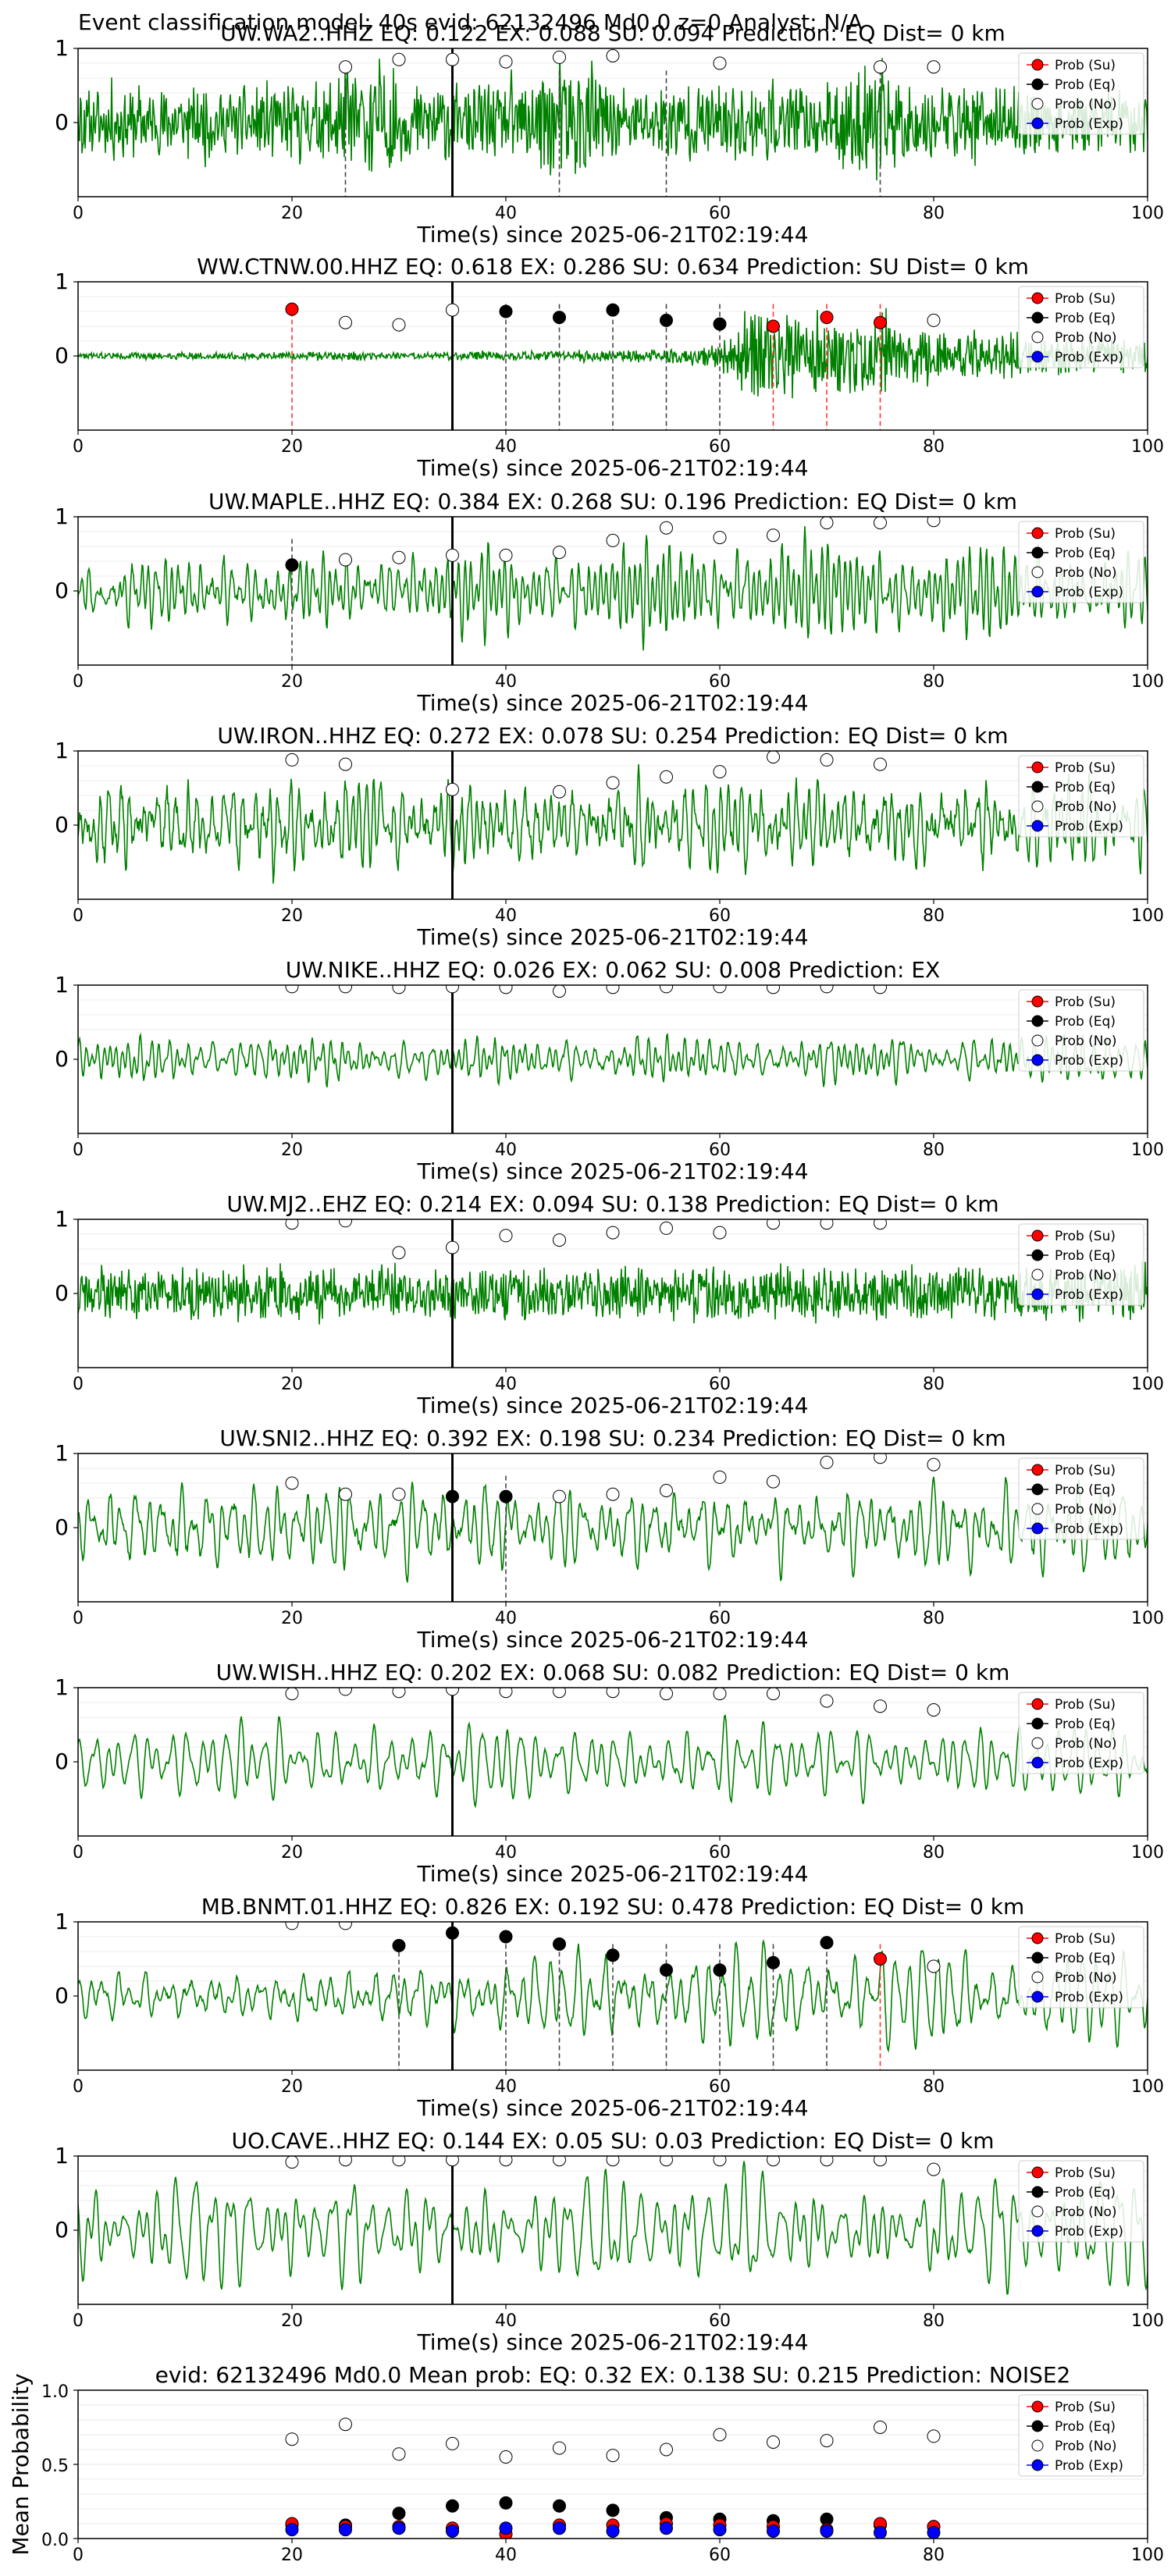  Describe the element at coordinates (773, 326) in the screenshot. I see `prob-point-su` at that location.